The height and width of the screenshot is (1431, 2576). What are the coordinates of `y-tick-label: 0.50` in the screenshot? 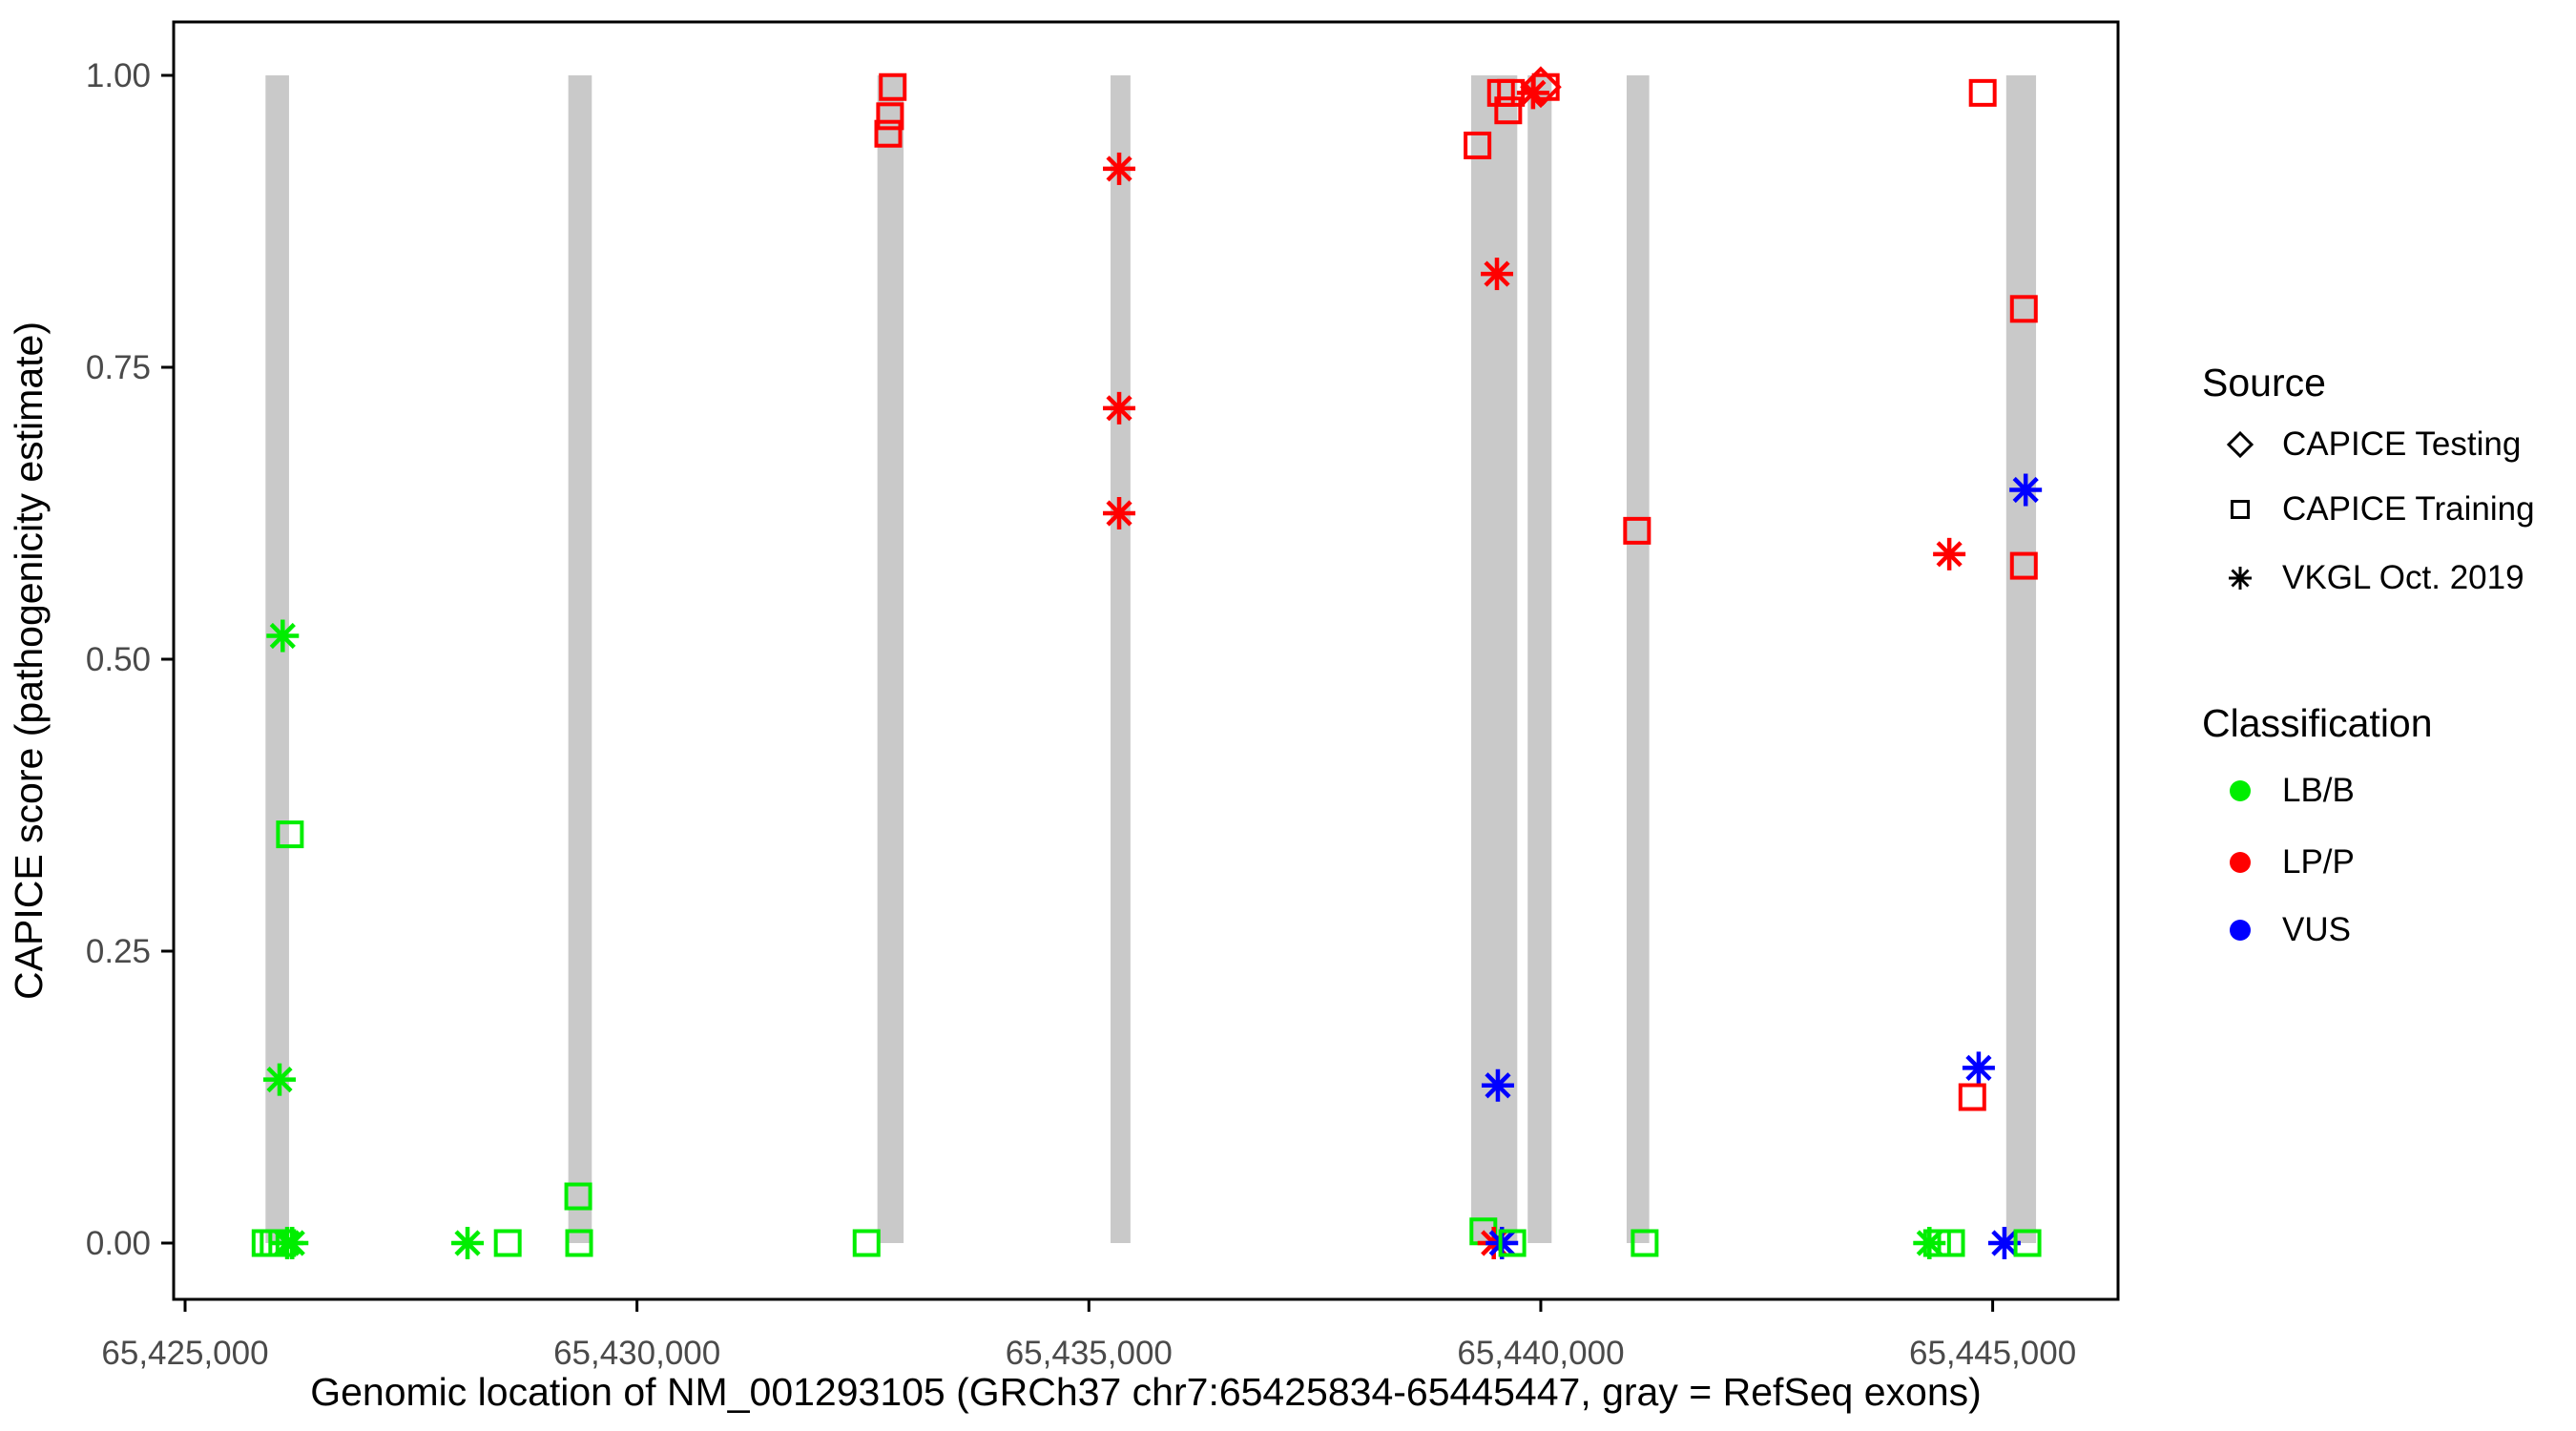 It's located at (118, 659).